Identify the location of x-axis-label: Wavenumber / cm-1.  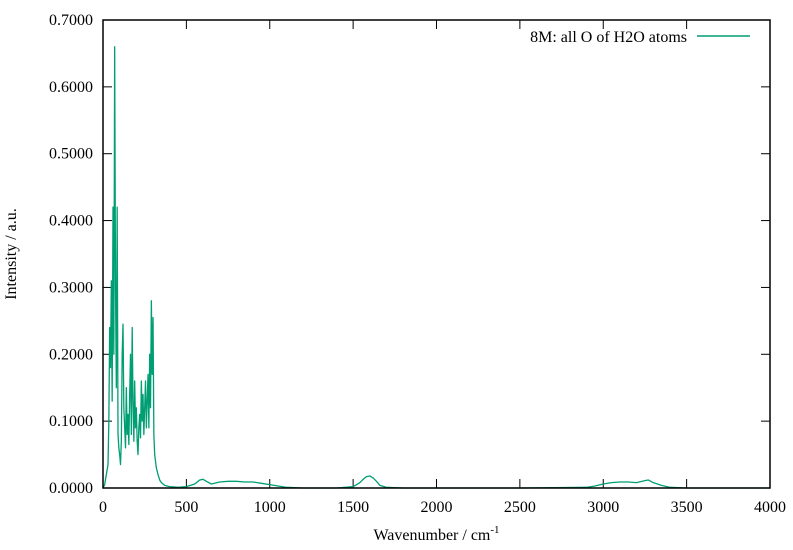
(436, 534).